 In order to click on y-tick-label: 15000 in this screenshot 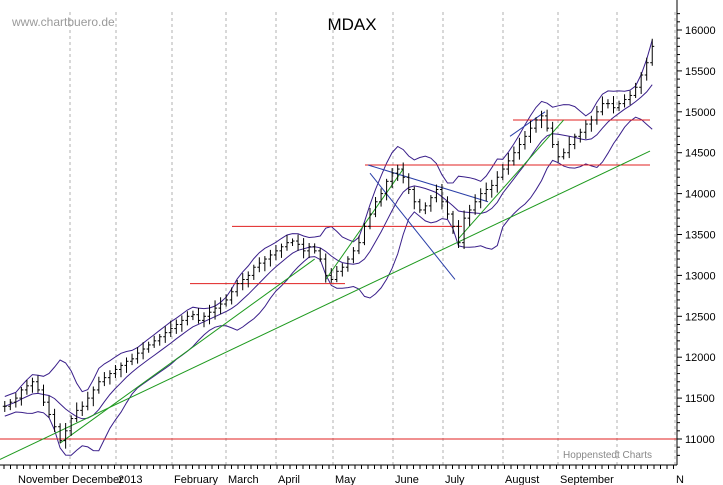, I will do `click(700, 113)`.